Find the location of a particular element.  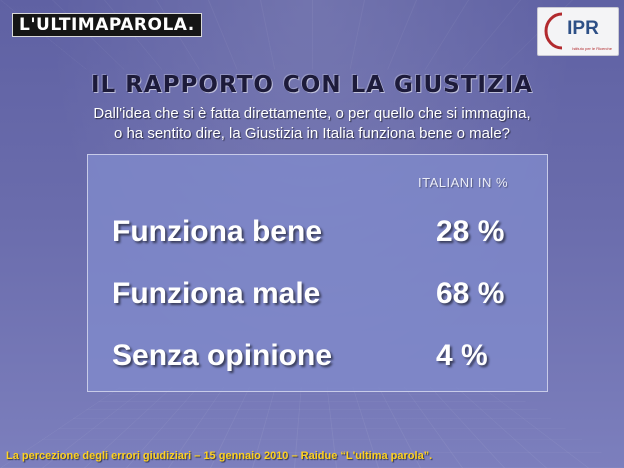

slide-title: IL RAPPORTO CON LA GIUSTIZIA is located at coordinates (312, 85).